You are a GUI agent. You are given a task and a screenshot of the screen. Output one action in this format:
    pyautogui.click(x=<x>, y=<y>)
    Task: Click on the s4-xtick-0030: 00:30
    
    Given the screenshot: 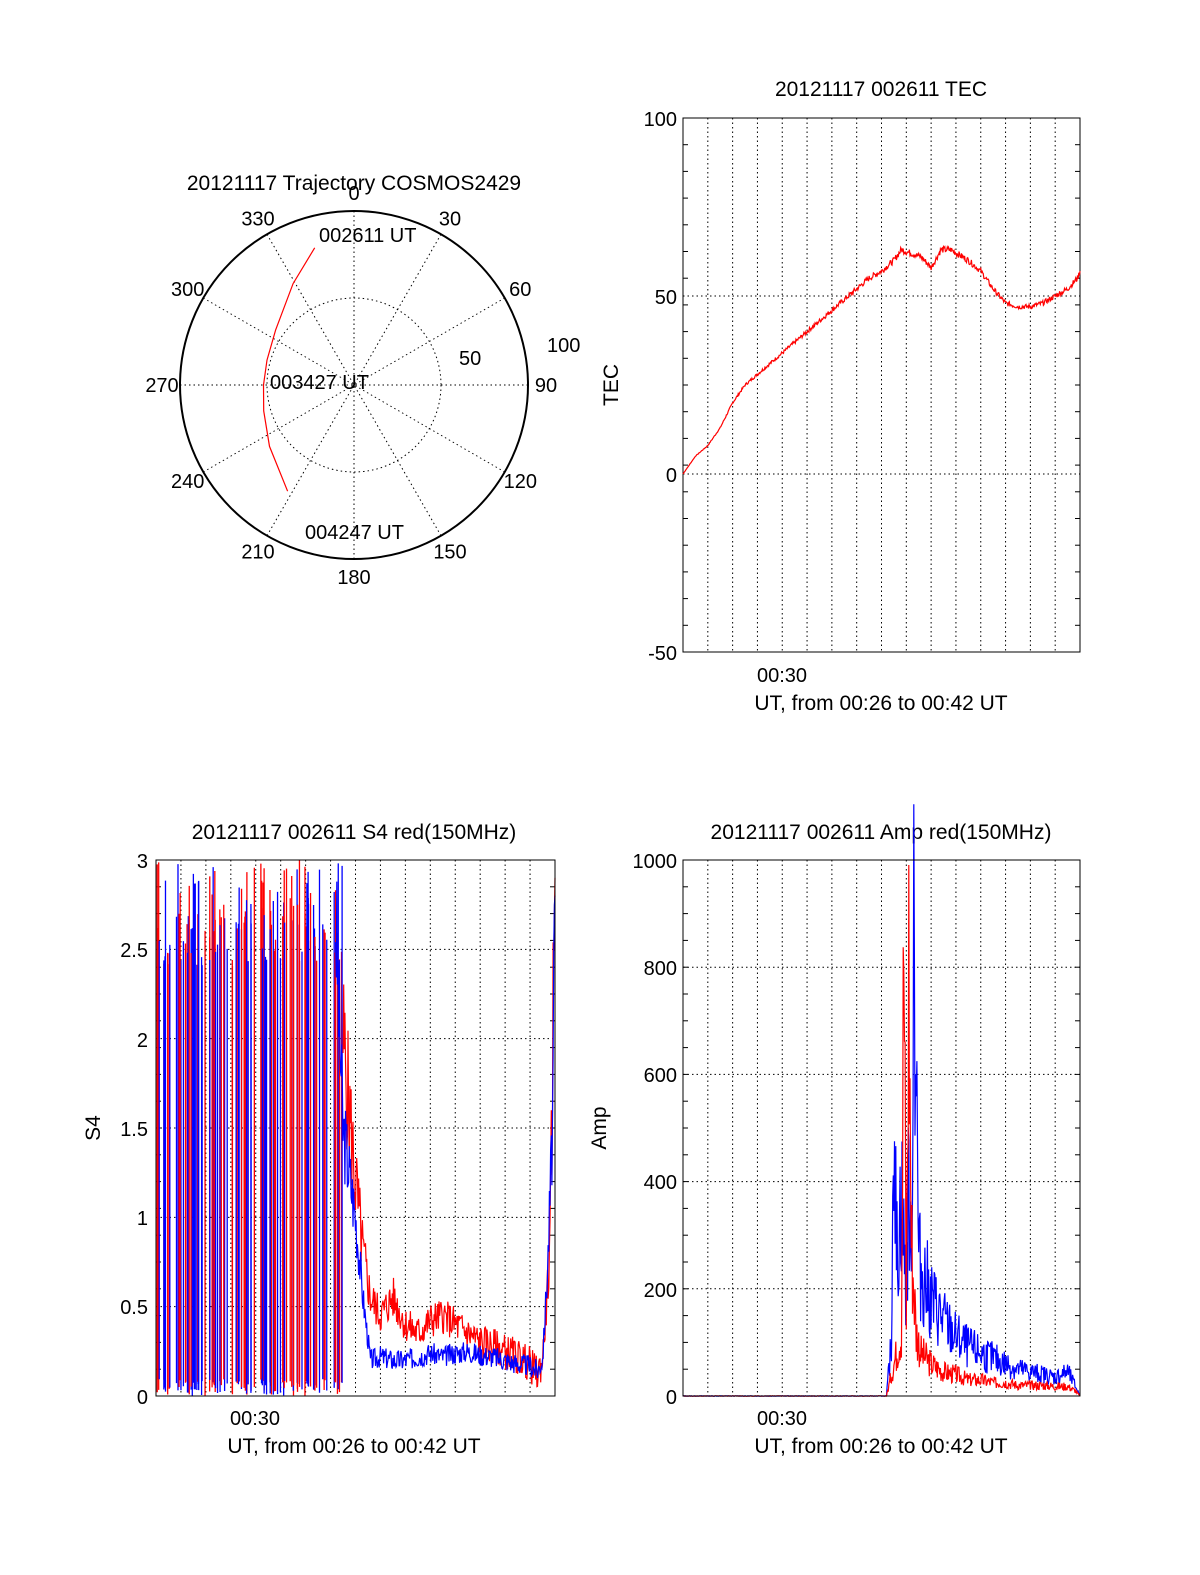 What is the action you would take?
    pyautogui.click(x=255, y=1419)
    